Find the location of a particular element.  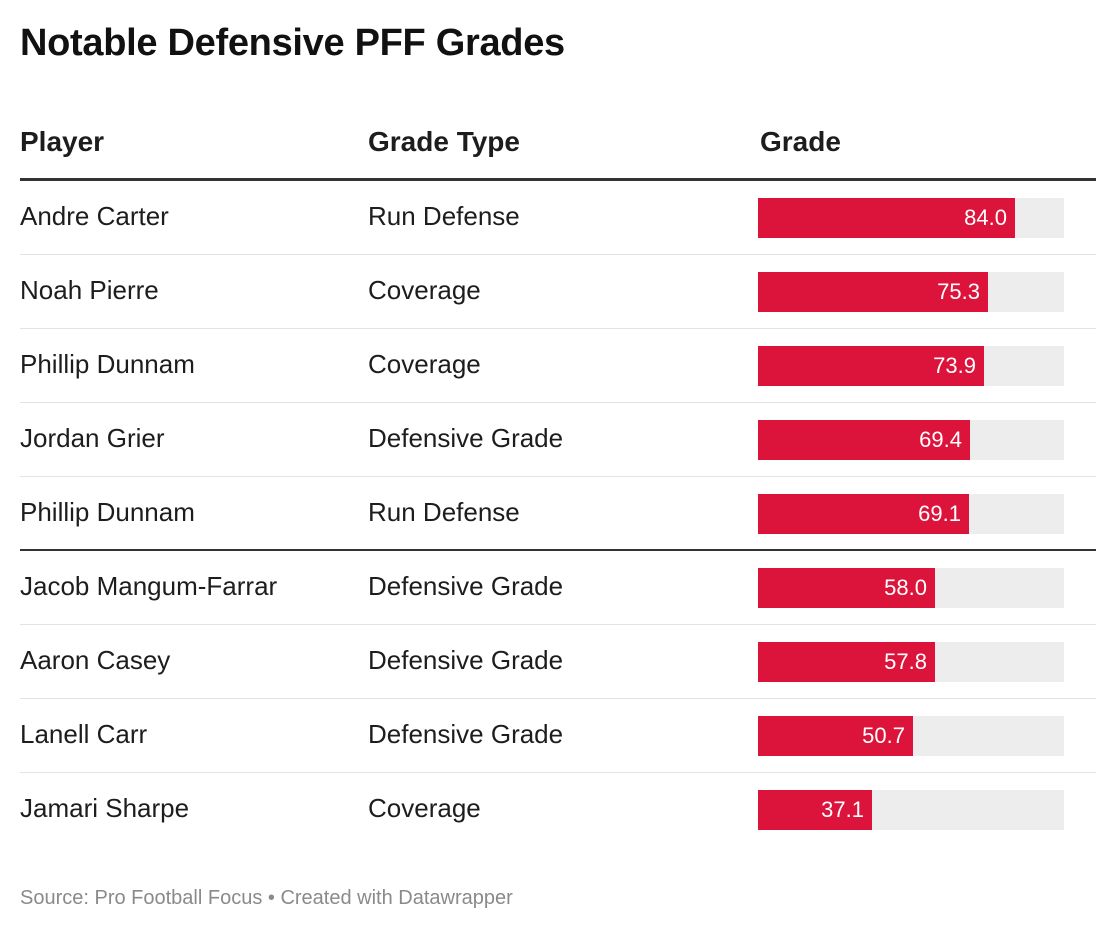

grade-value-label: 69.4 is located at coordinates (940, 439).